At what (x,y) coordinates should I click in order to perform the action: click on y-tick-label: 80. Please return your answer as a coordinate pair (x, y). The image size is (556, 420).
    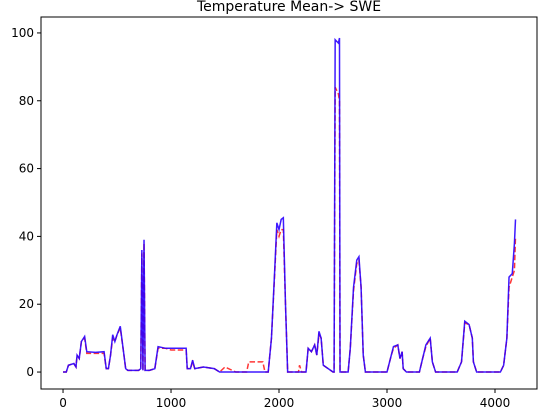
    Looking at the image, I should click on (26, 101).